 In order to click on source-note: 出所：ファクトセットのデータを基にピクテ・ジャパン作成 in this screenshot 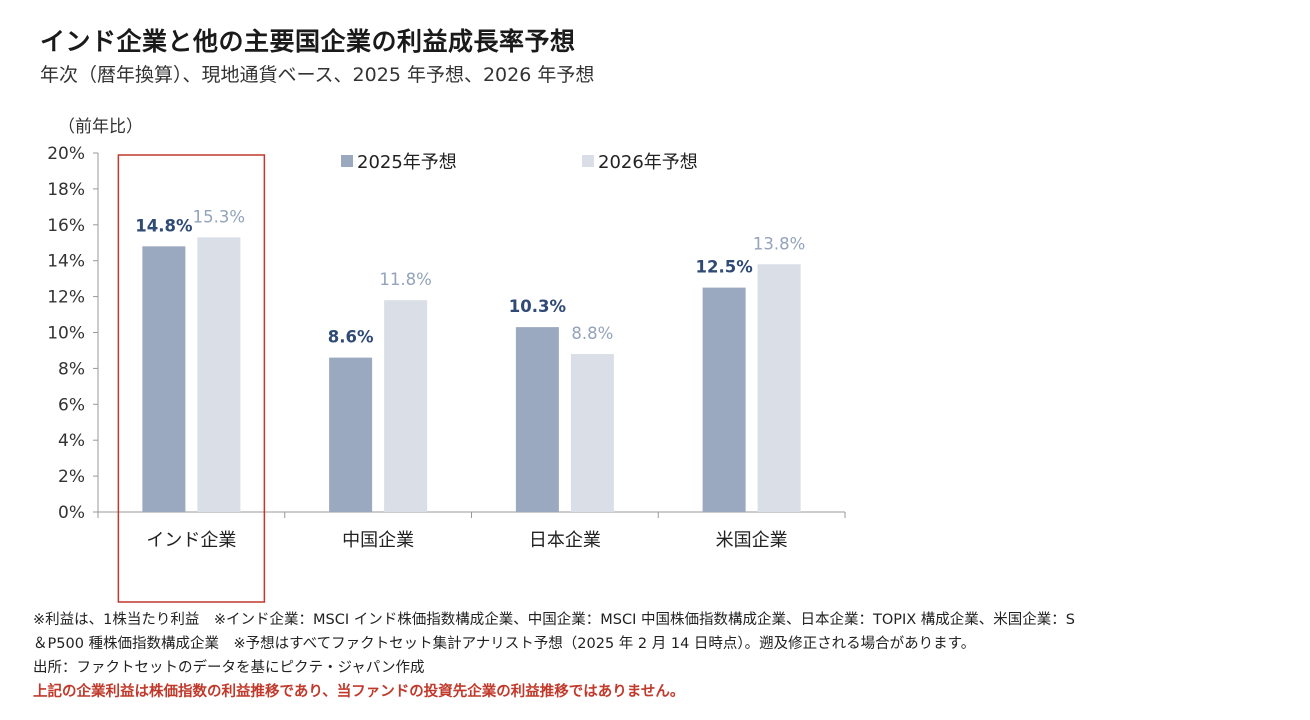, I will do `click(229, 668)`.